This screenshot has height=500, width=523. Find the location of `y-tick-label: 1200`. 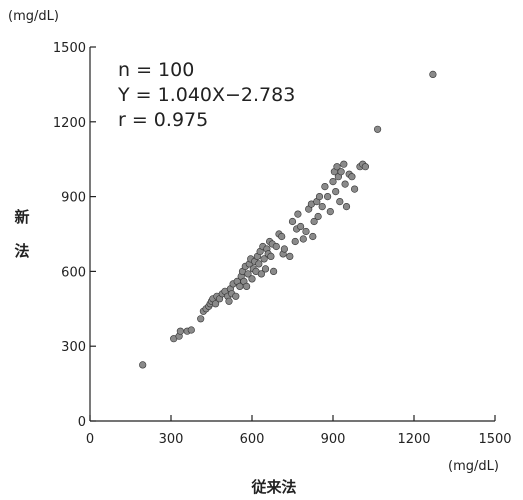

y-tick-label: 1200 is located at coordinates (69, 123).